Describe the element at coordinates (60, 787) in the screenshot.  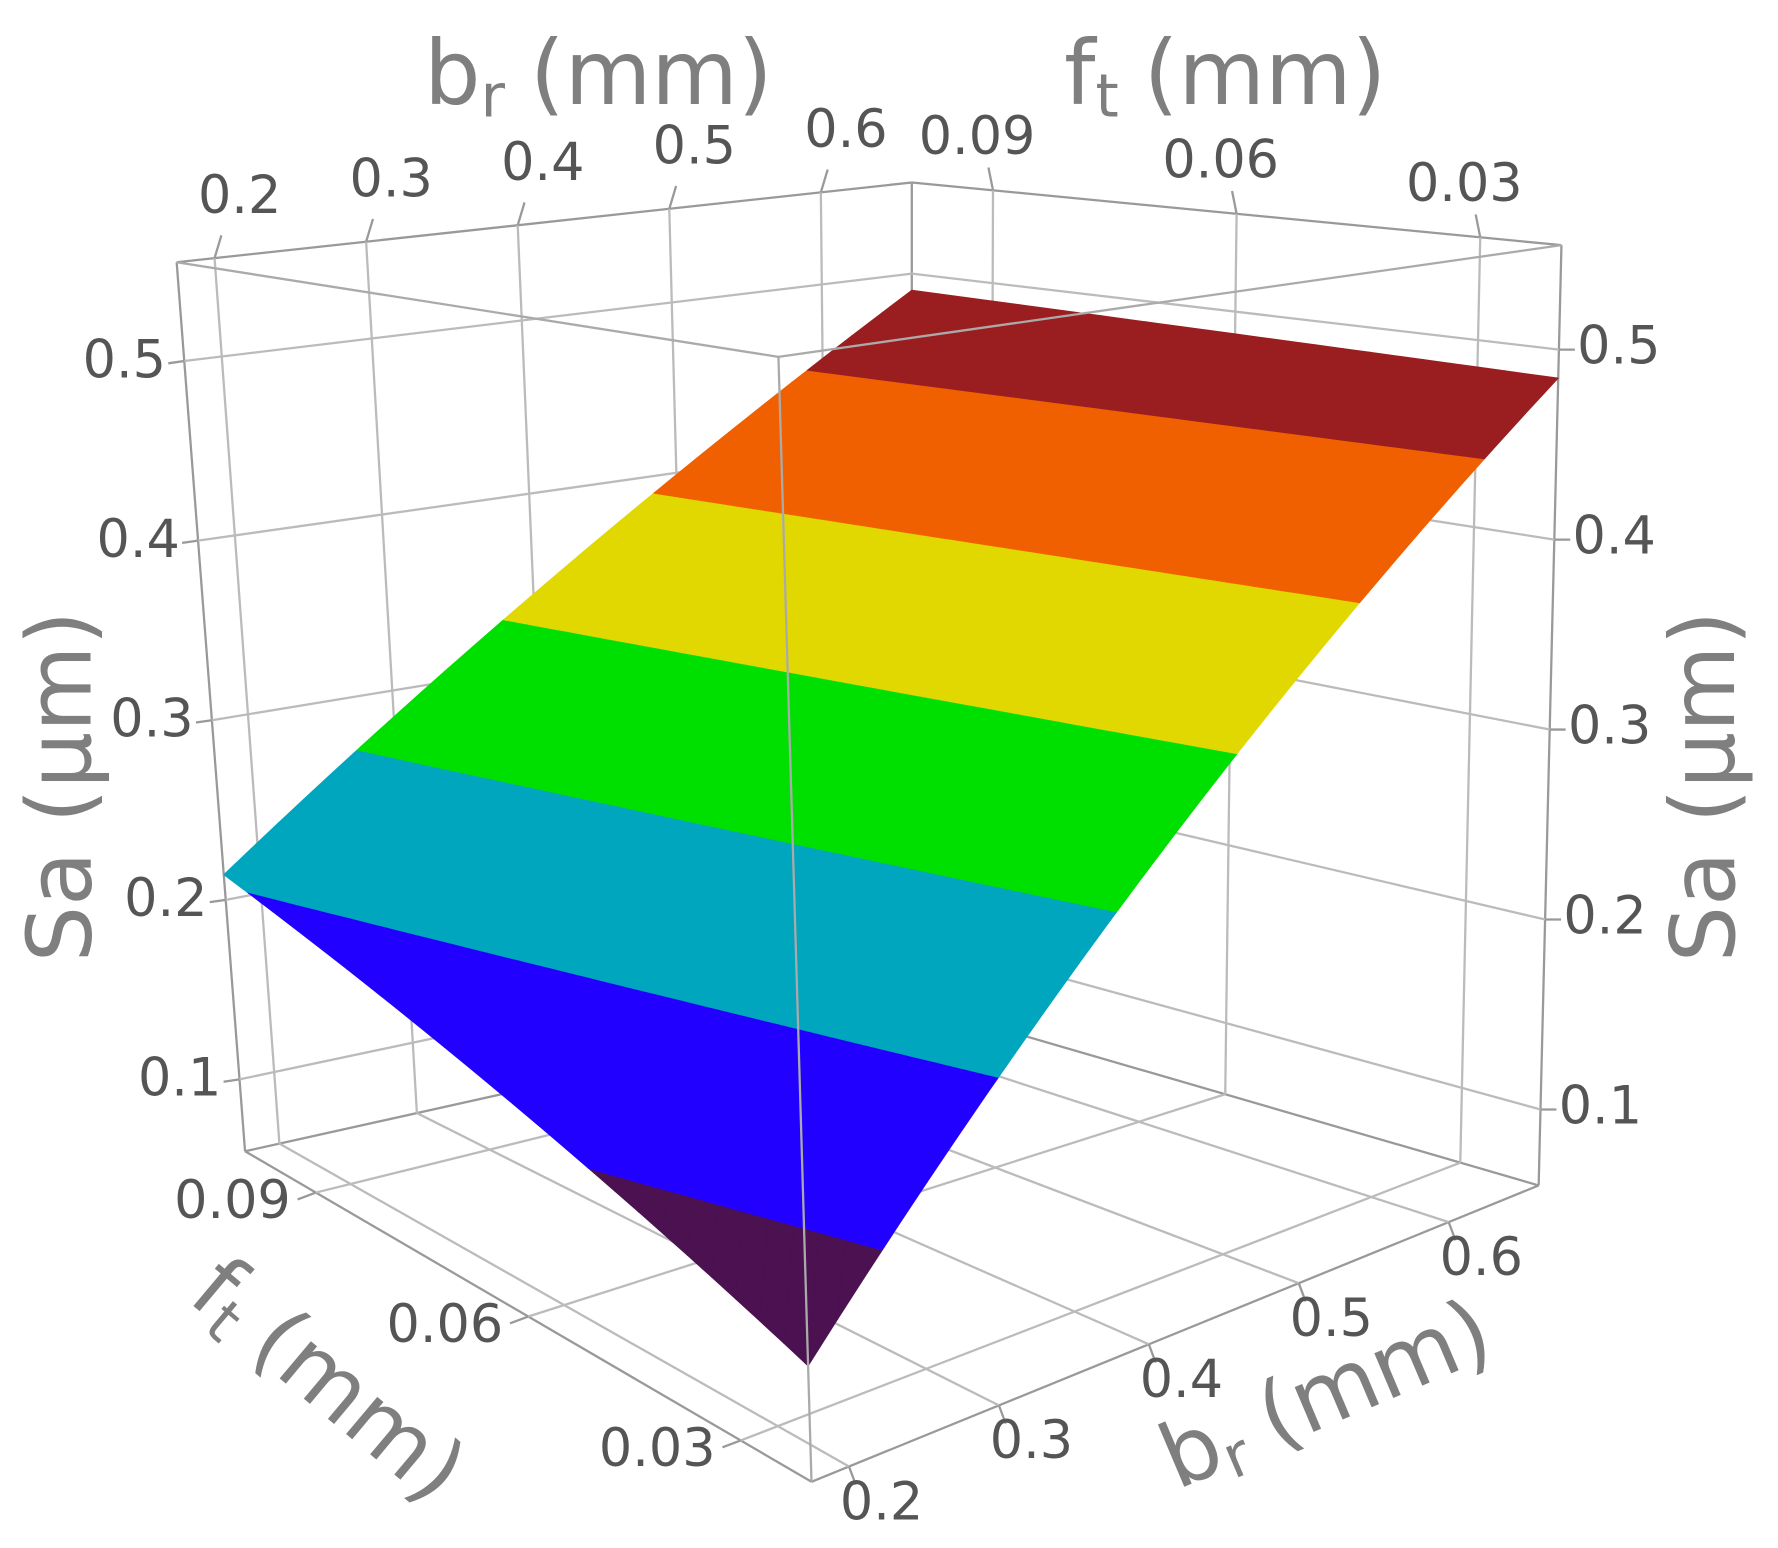
I see `z-axis-label-left: Sa (µm)` at that location.